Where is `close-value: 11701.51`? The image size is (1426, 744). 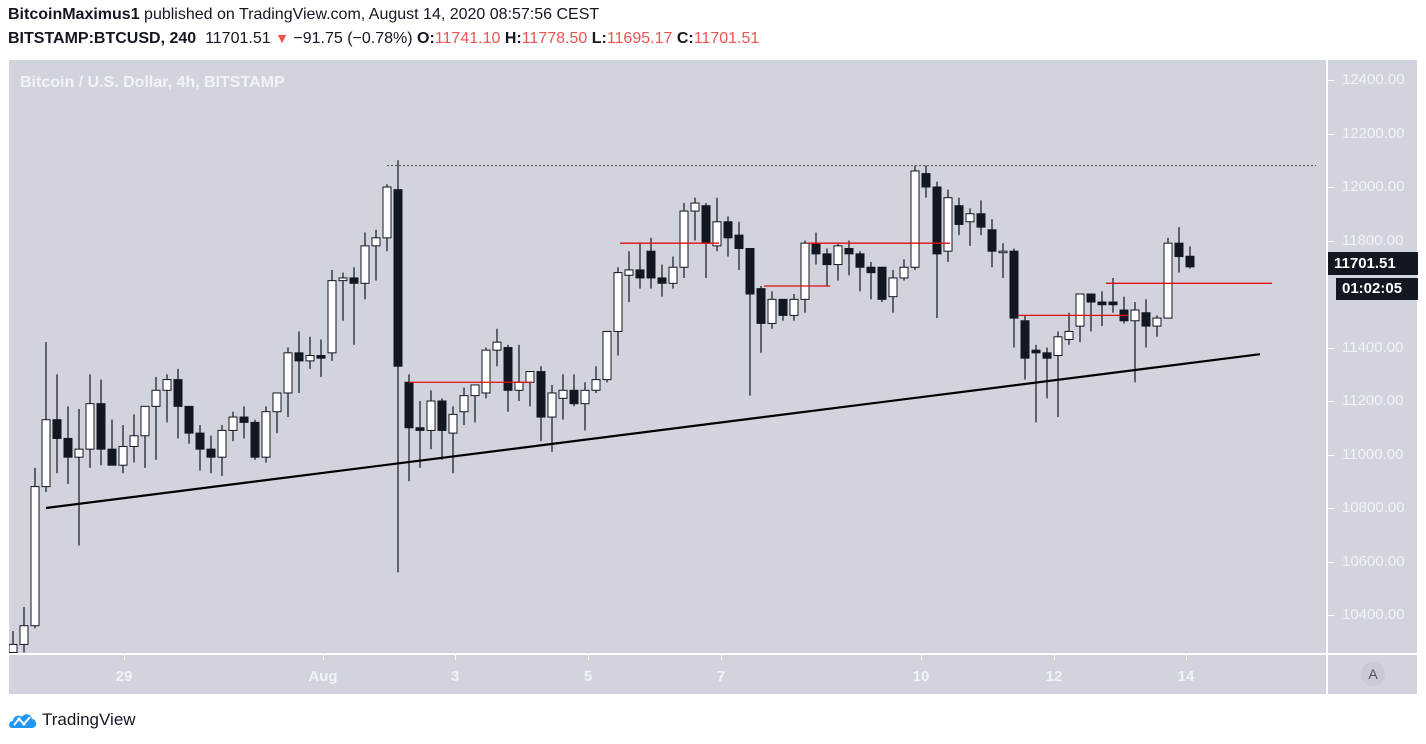 close-value: 11701.51 is located at coordinates (726, 38).